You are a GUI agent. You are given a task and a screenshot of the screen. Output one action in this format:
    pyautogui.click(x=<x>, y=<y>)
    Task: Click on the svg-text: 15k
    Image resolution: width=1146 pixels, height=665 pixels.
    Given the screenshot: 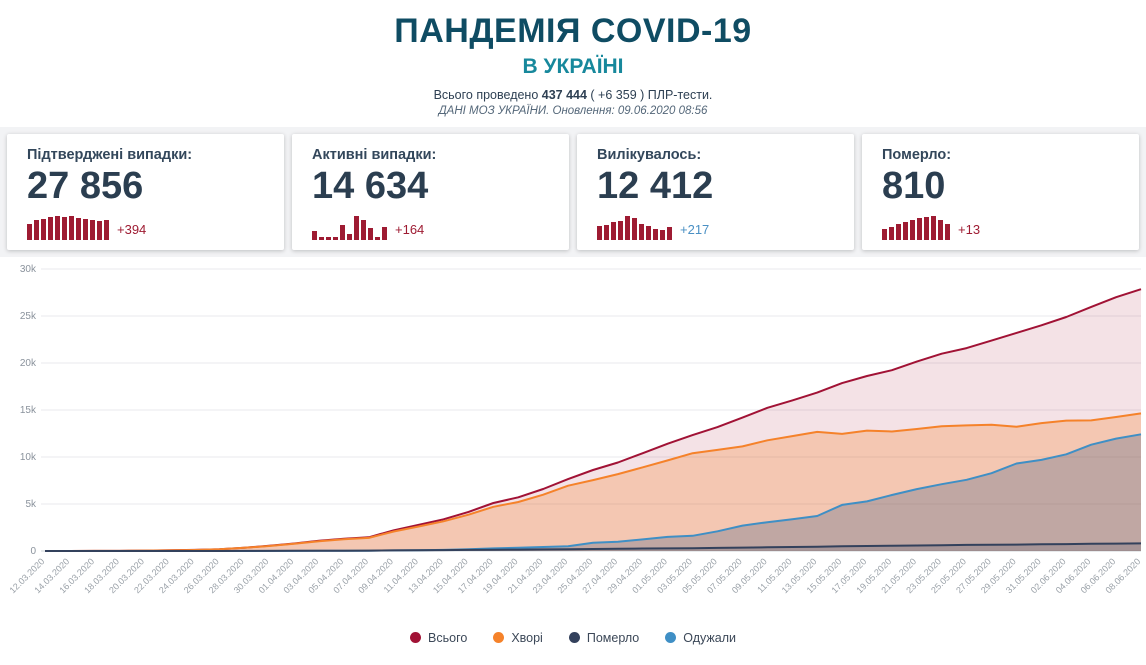 What is the action you would take?
    pyautogui.click(x=28, y=410)
    